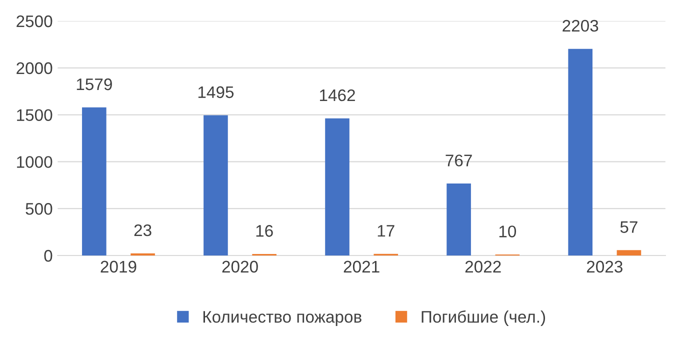  Describe the element at coordinates (483, 266) in the screenshot. I see `x-tick-label: 2022` at that location.